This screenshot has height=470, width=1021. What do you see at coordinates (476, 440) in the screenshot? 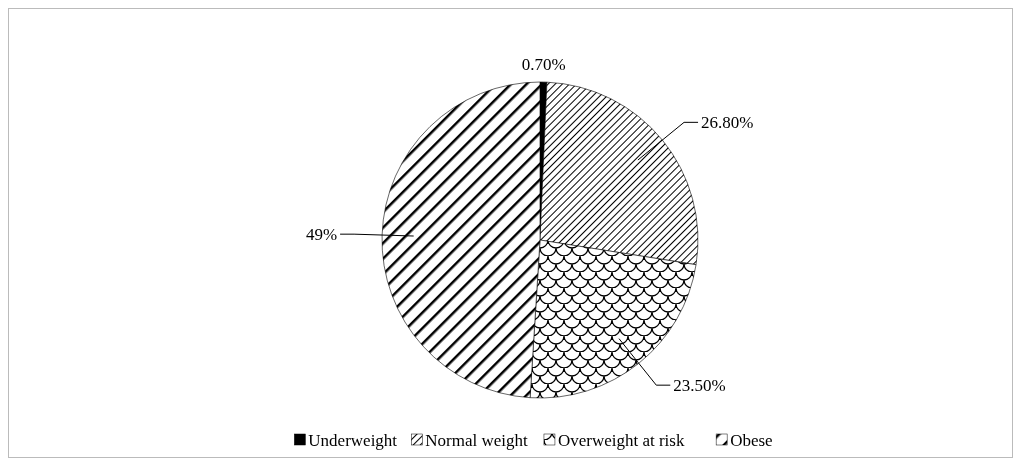
I see `legend-label: Normal weight` at bounding box center [476, 440].